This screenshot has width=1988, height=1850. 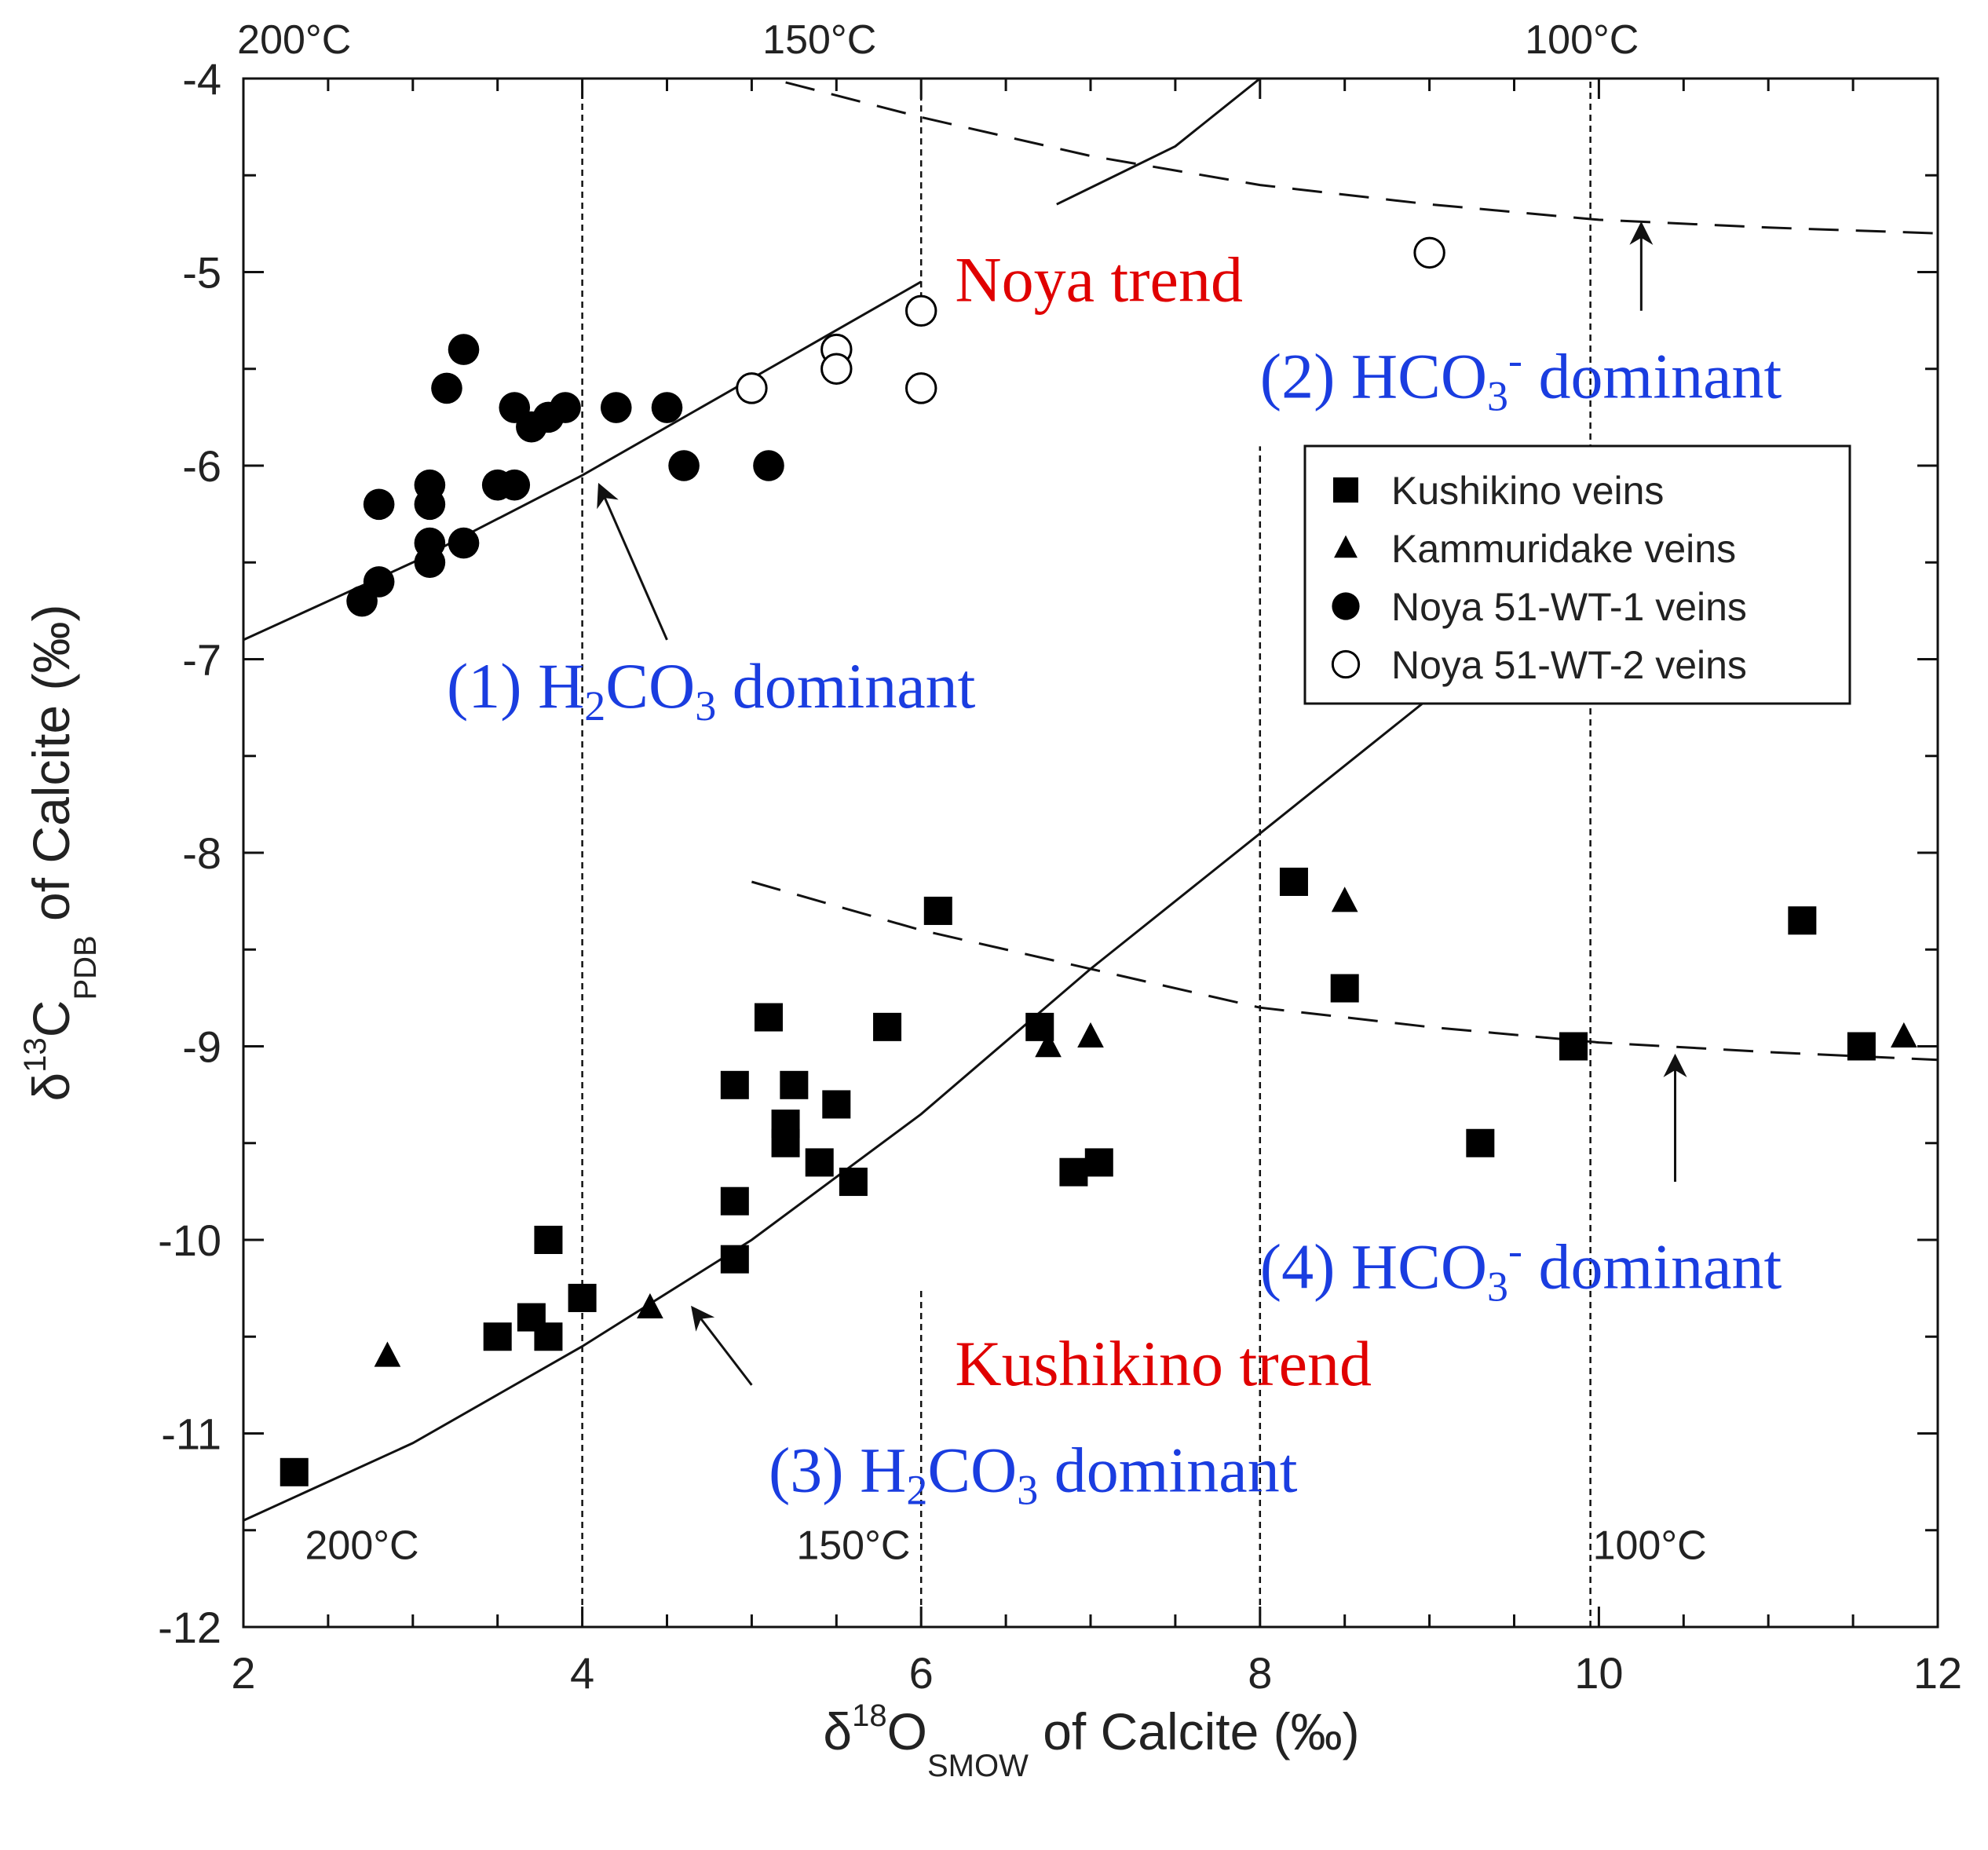 What do you see at coordinates (60, 854) in the screenshot?
I see `y-axis-title: δ13CPDB of Calcite (‰)` at bounding box center [60, 854].